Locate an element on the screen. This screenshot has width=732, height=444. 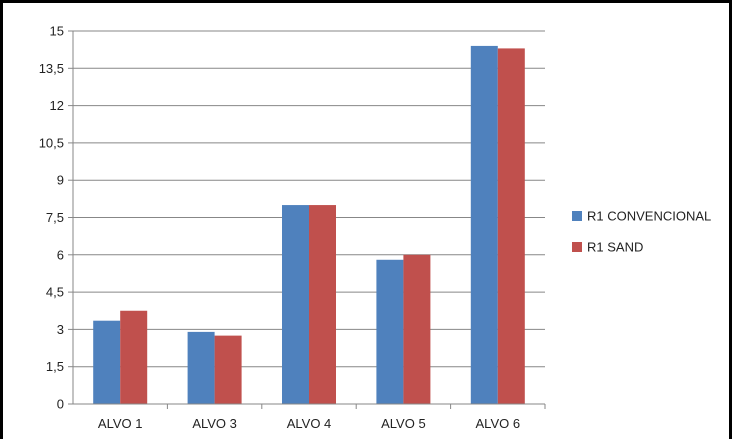
y-tick-label: 3 is located at coordinates (60, 329).